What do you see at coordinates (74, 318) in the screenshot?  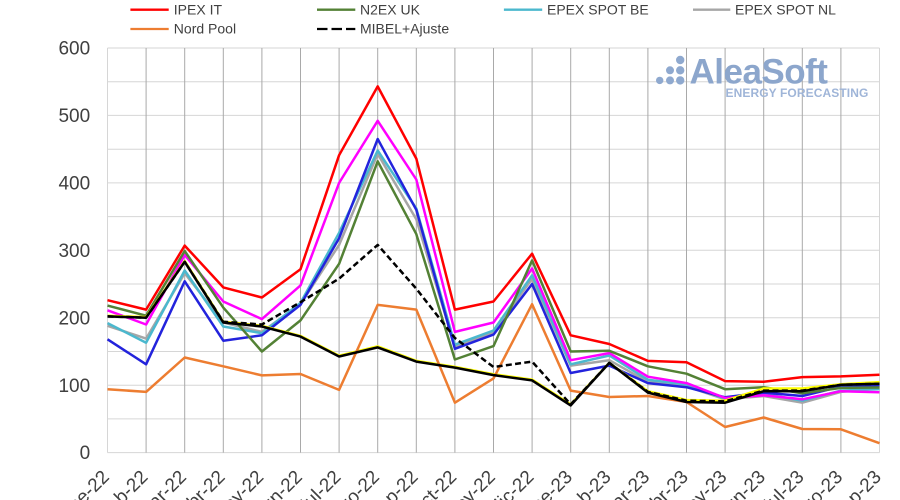 I see `svg-text: 200` at bounding box center [74, 318].